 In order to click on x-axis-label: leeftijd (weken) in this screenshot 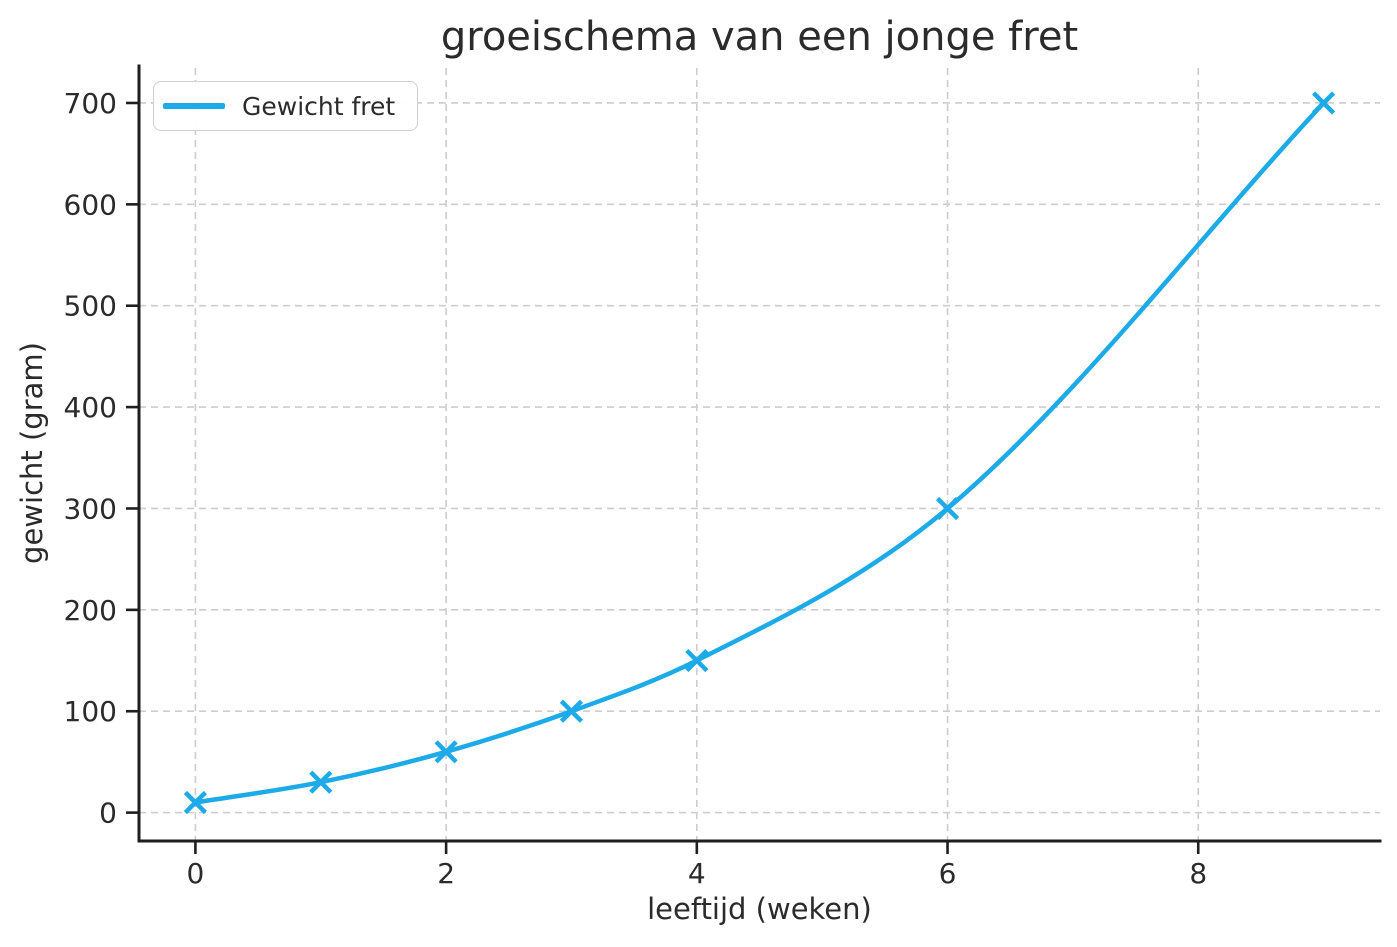, I will do `click(759, 909)`.